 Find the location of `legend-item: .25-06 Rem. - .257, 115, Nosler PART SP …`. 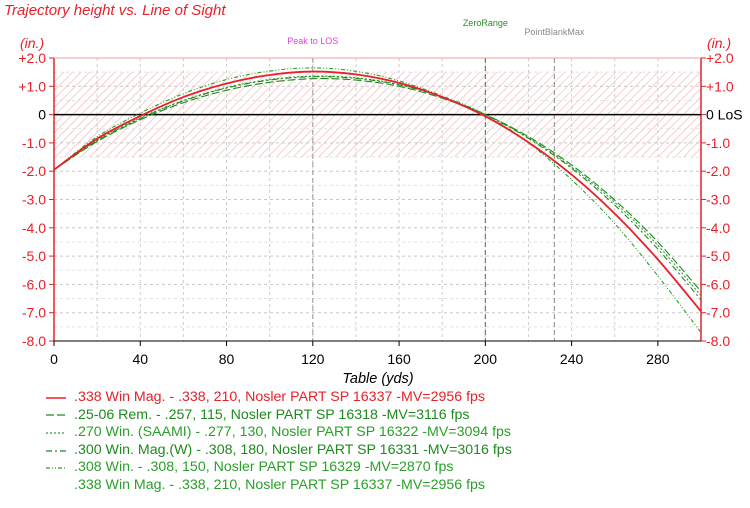

legend-item: .25-06 Rem. - .257, 115, Nosler PART SP … is located at coordinates (278, 416).